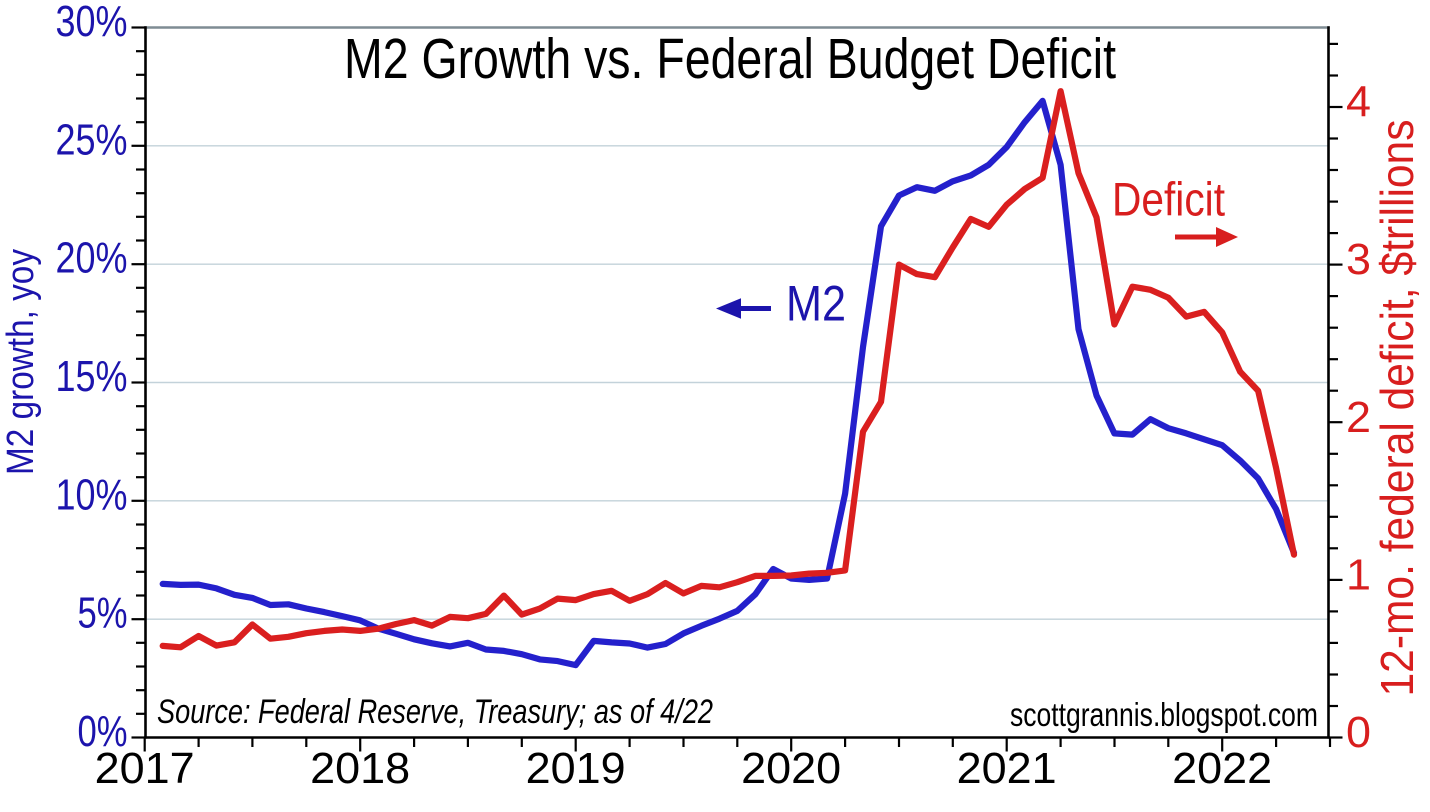 The width and height of the screenshot is (1430, 812). What do you see at coordinates (92, 495) in the screenshot?
I see `svg-text: 10%` at bounding box center [92, 495].